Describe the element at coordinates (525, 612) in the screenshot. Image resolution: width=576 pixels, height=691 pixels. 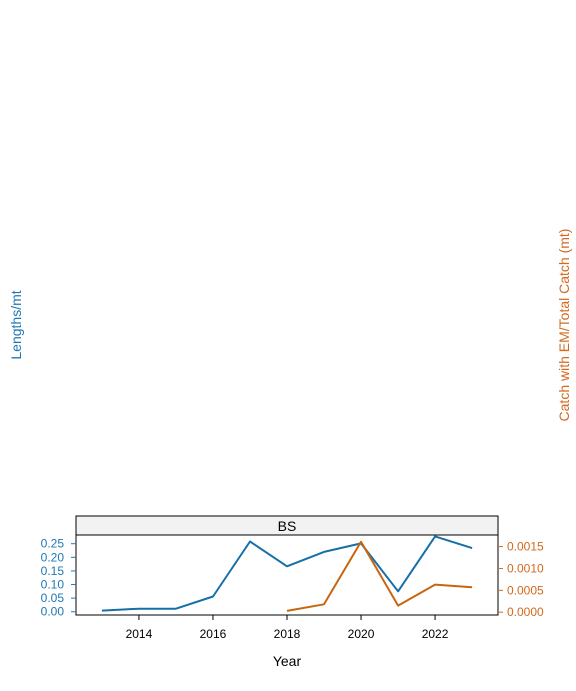
I see `y-right-tick-label: 0.0000` at that location.